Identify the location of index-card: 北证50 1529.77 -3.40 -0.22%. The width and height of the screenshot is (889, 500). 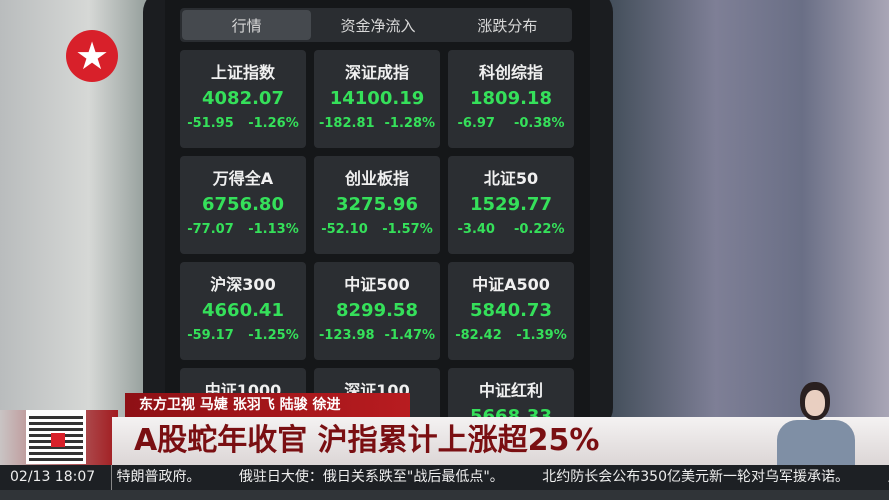
(511, 205).